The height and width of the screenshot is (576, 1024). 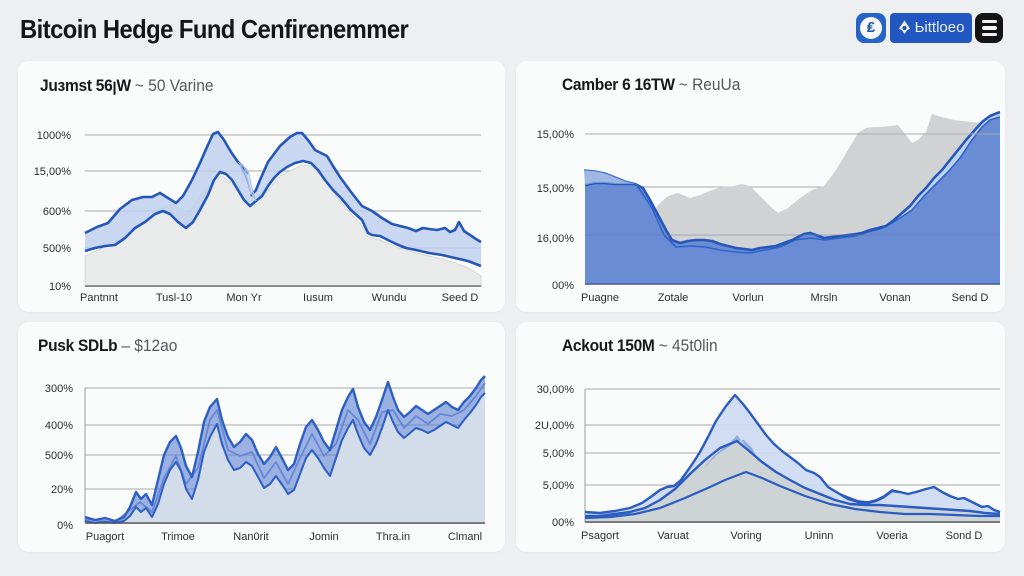 I want to click on svg-text: Pantnnt, so click(x=99, y=298).